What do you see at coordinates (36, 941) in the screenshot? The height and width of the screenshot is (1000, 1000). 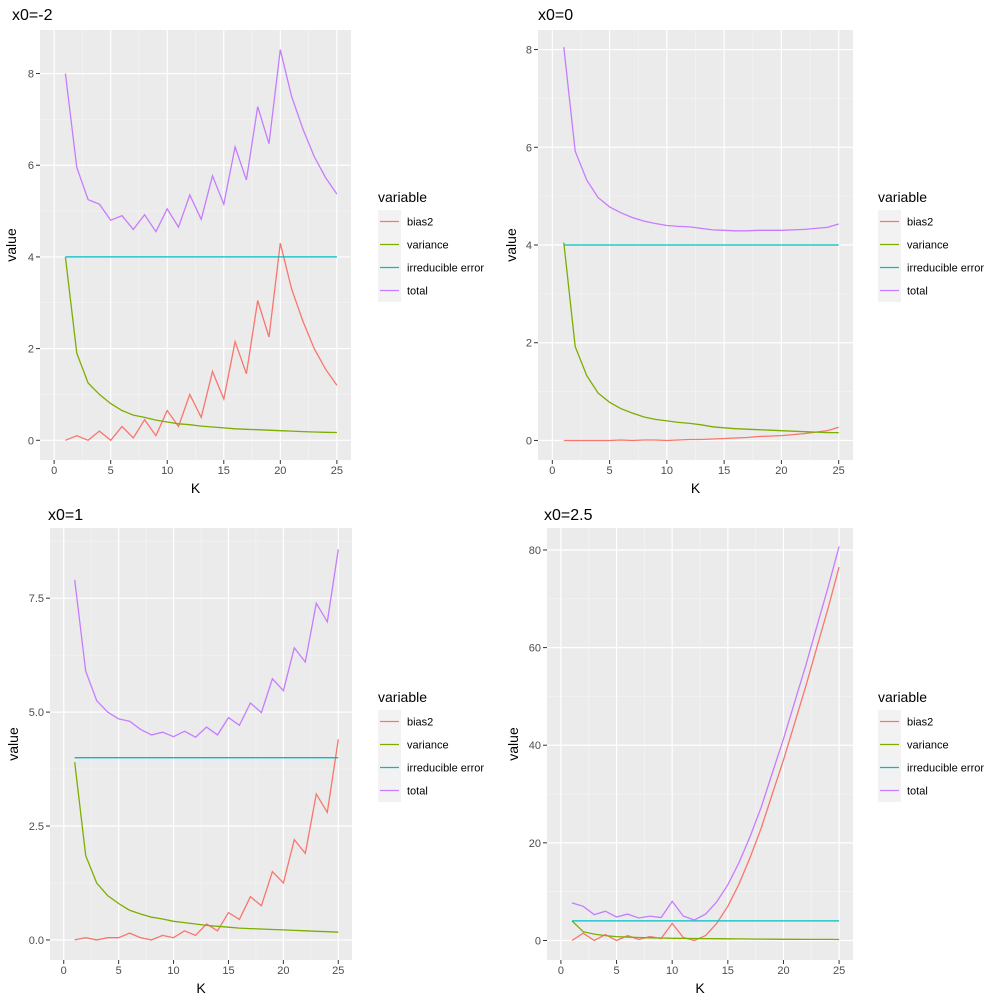 I see `y-tick-label: 0.0` at bounding box center [36, 941].